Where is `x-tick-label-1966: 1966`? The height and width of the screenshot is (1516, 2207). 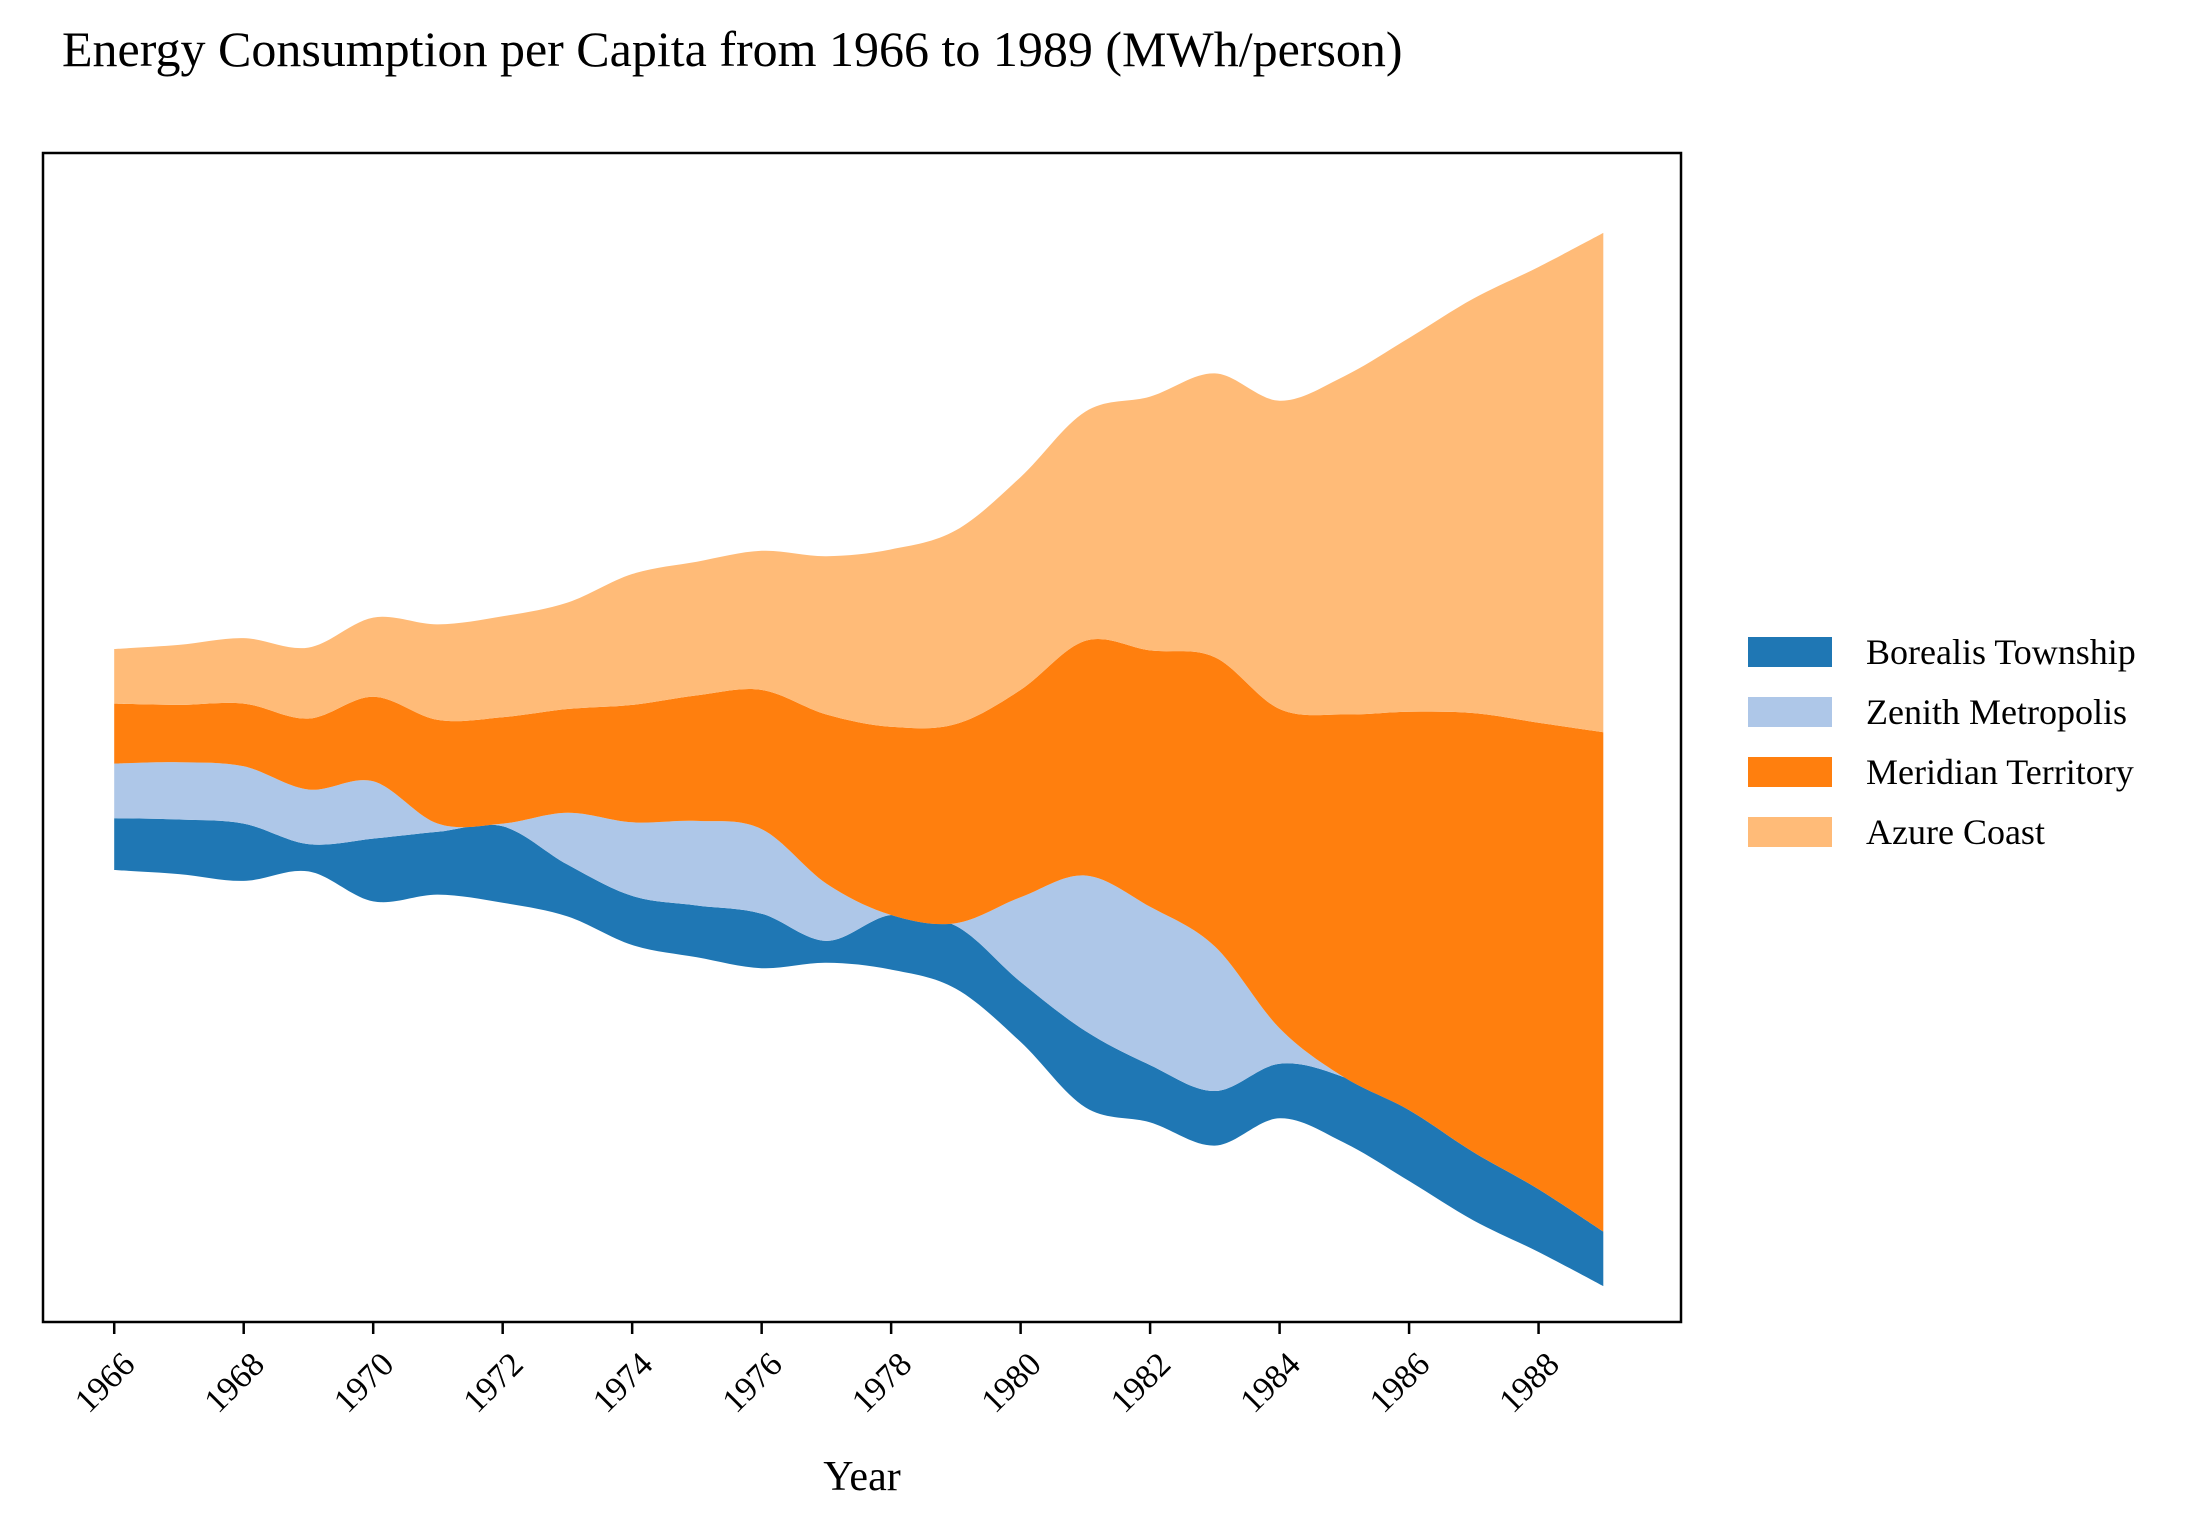
x-tick-label-1966: 1966 is located at coordinates (105, 1383).